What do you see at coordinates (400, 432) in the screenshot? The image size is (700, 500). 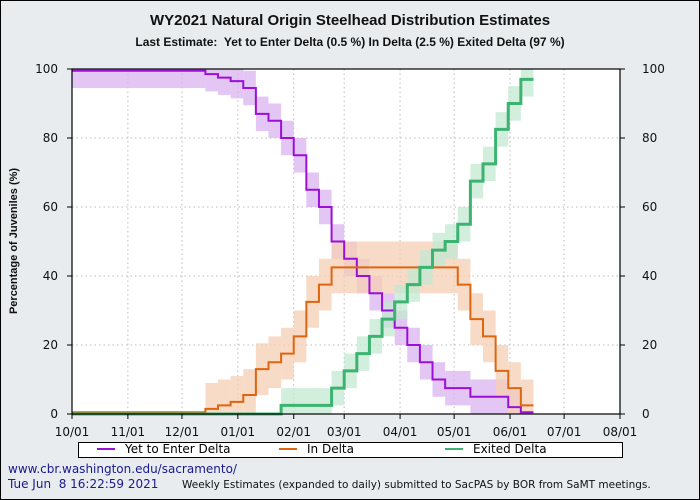 I see `x-tick-label: 04/01` at bounding box center [400, 432].